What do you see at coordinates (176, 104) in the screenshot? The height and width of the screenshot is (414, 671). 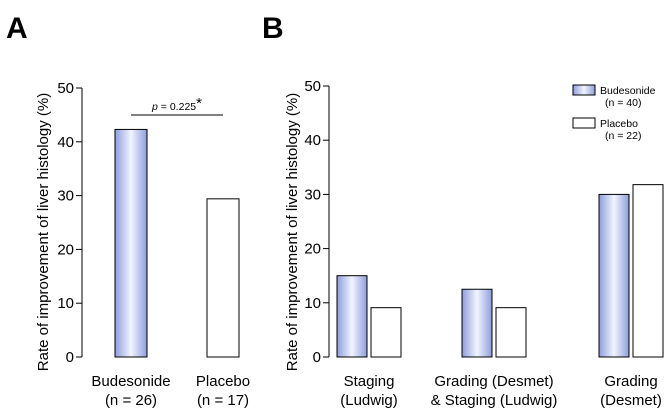 I see `panel-a-p-value: p = 0.225*` at bounding box center [176, 104].